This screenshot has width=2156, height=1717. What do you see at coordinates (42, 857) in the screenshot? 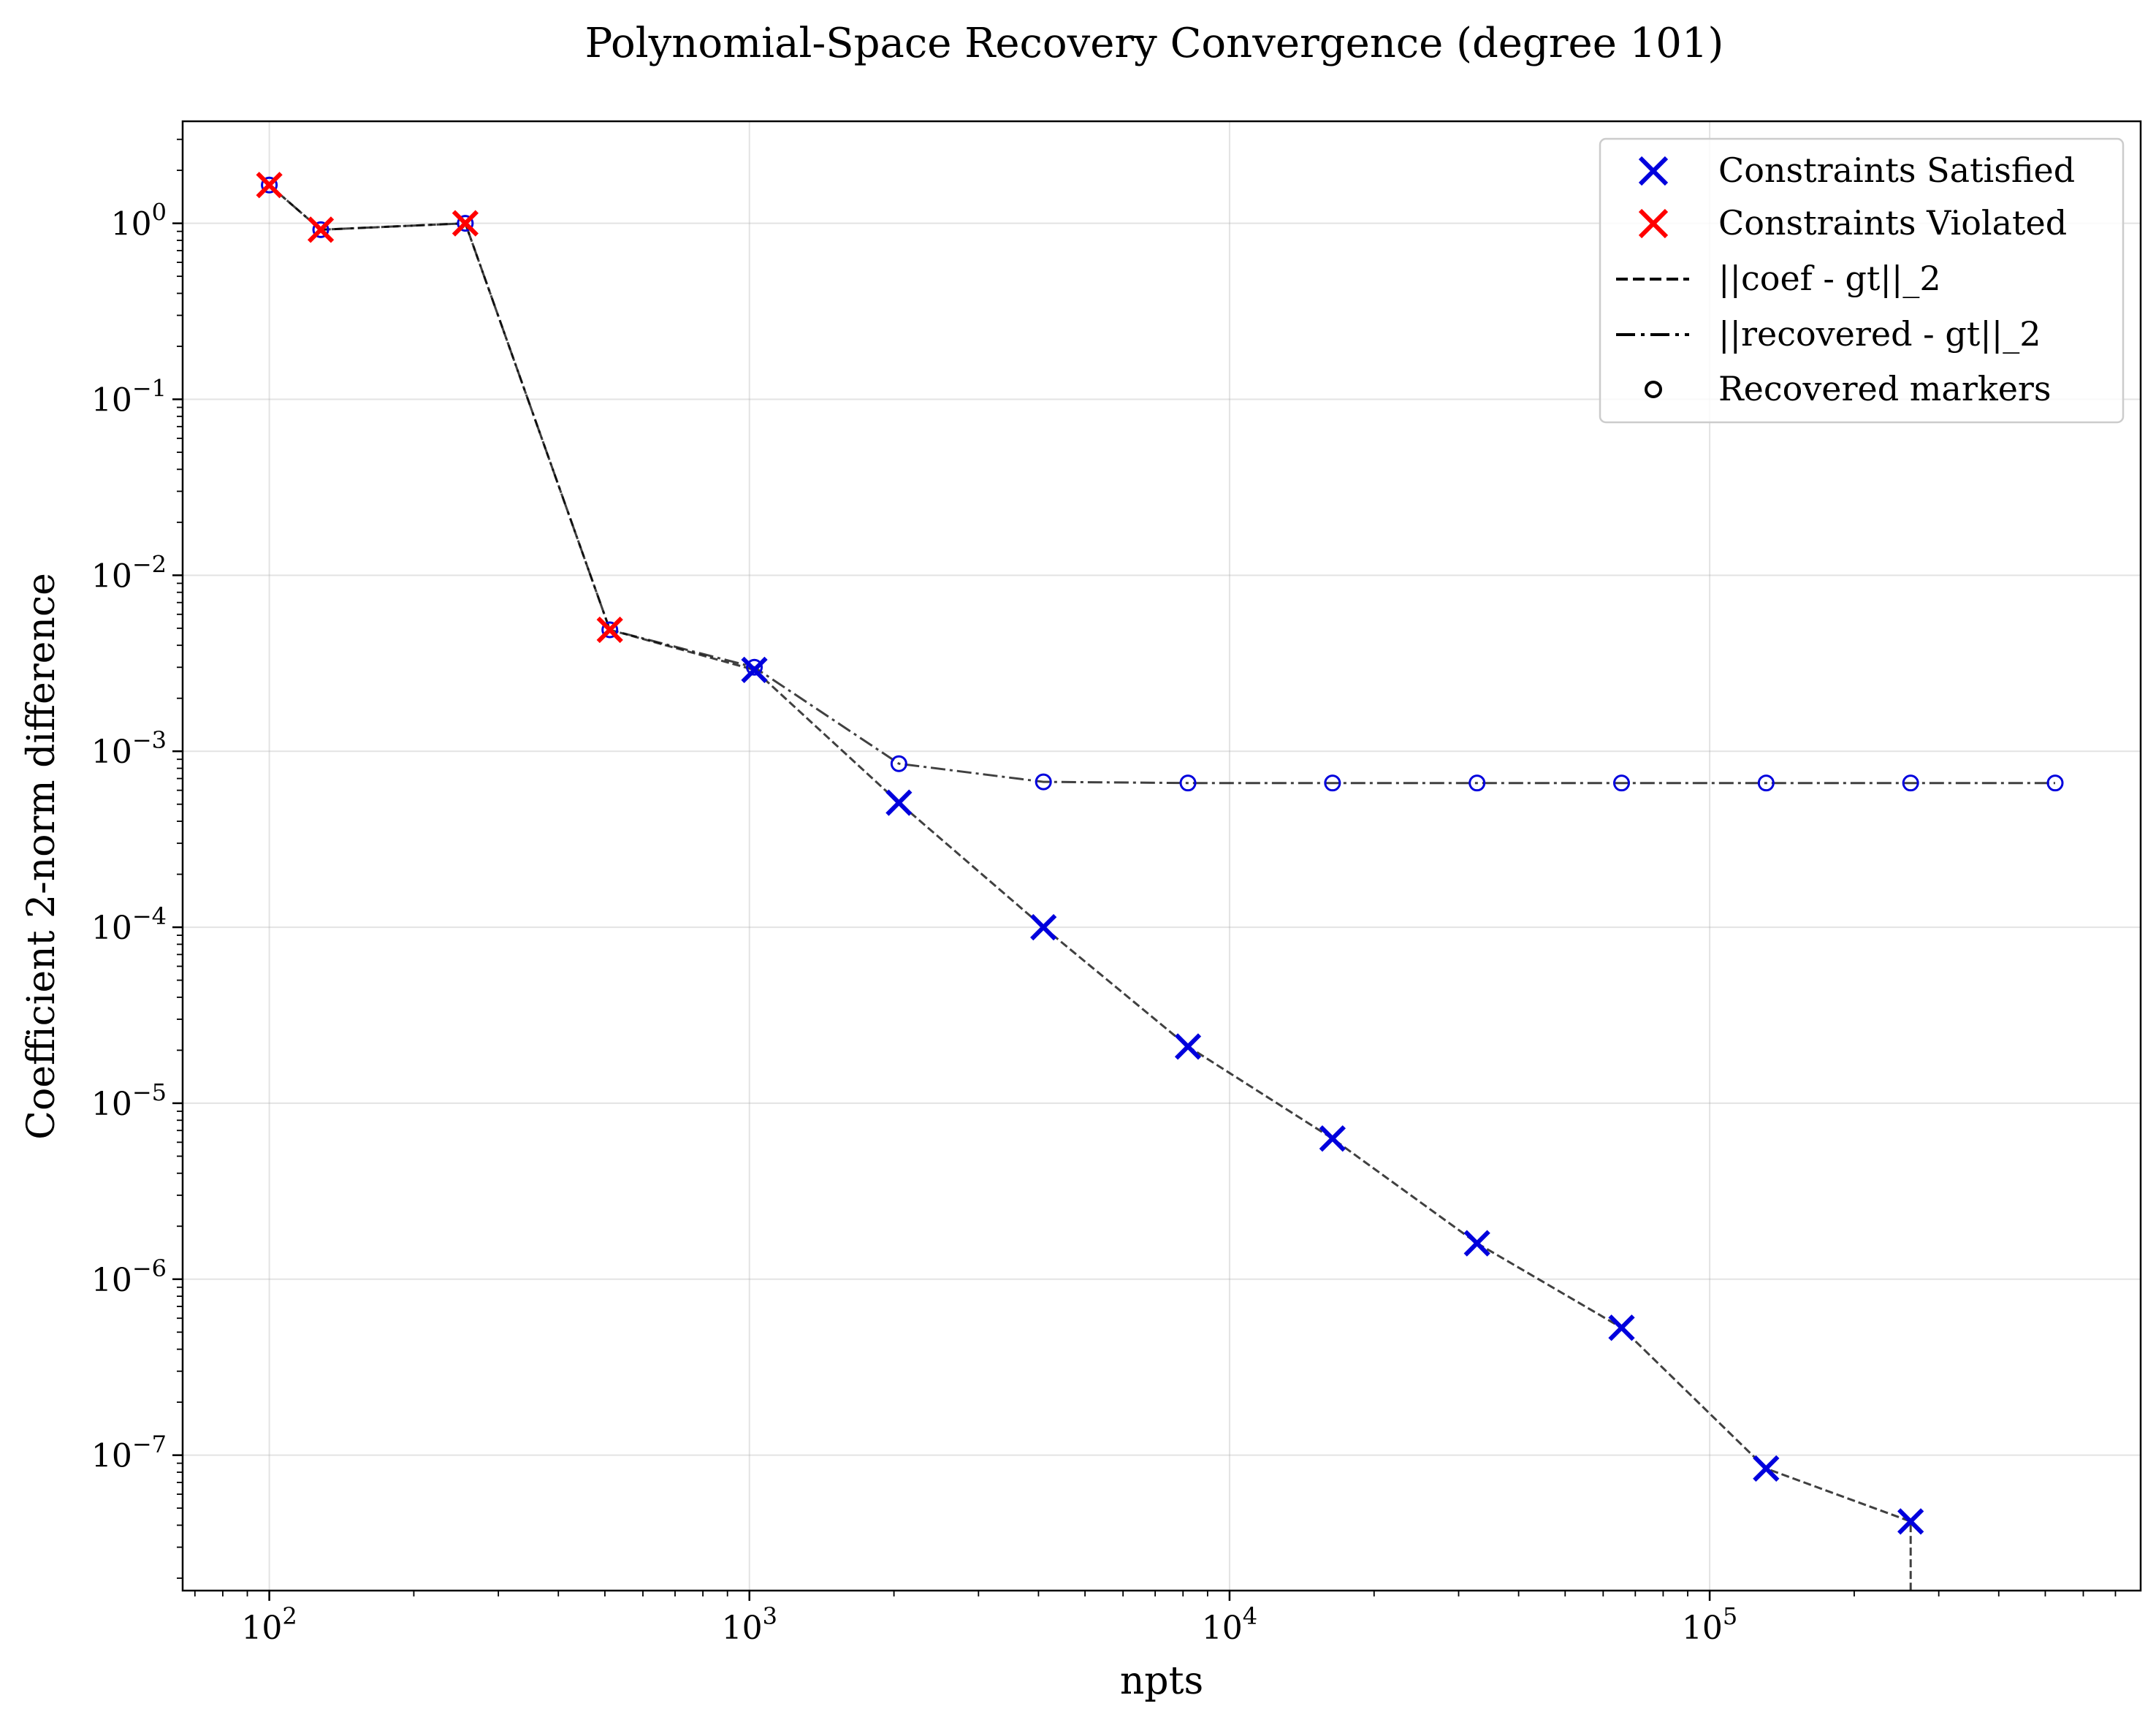
I see `y-axis-label: Coefficient 2-norm difference` at bounding box center [42, 857].